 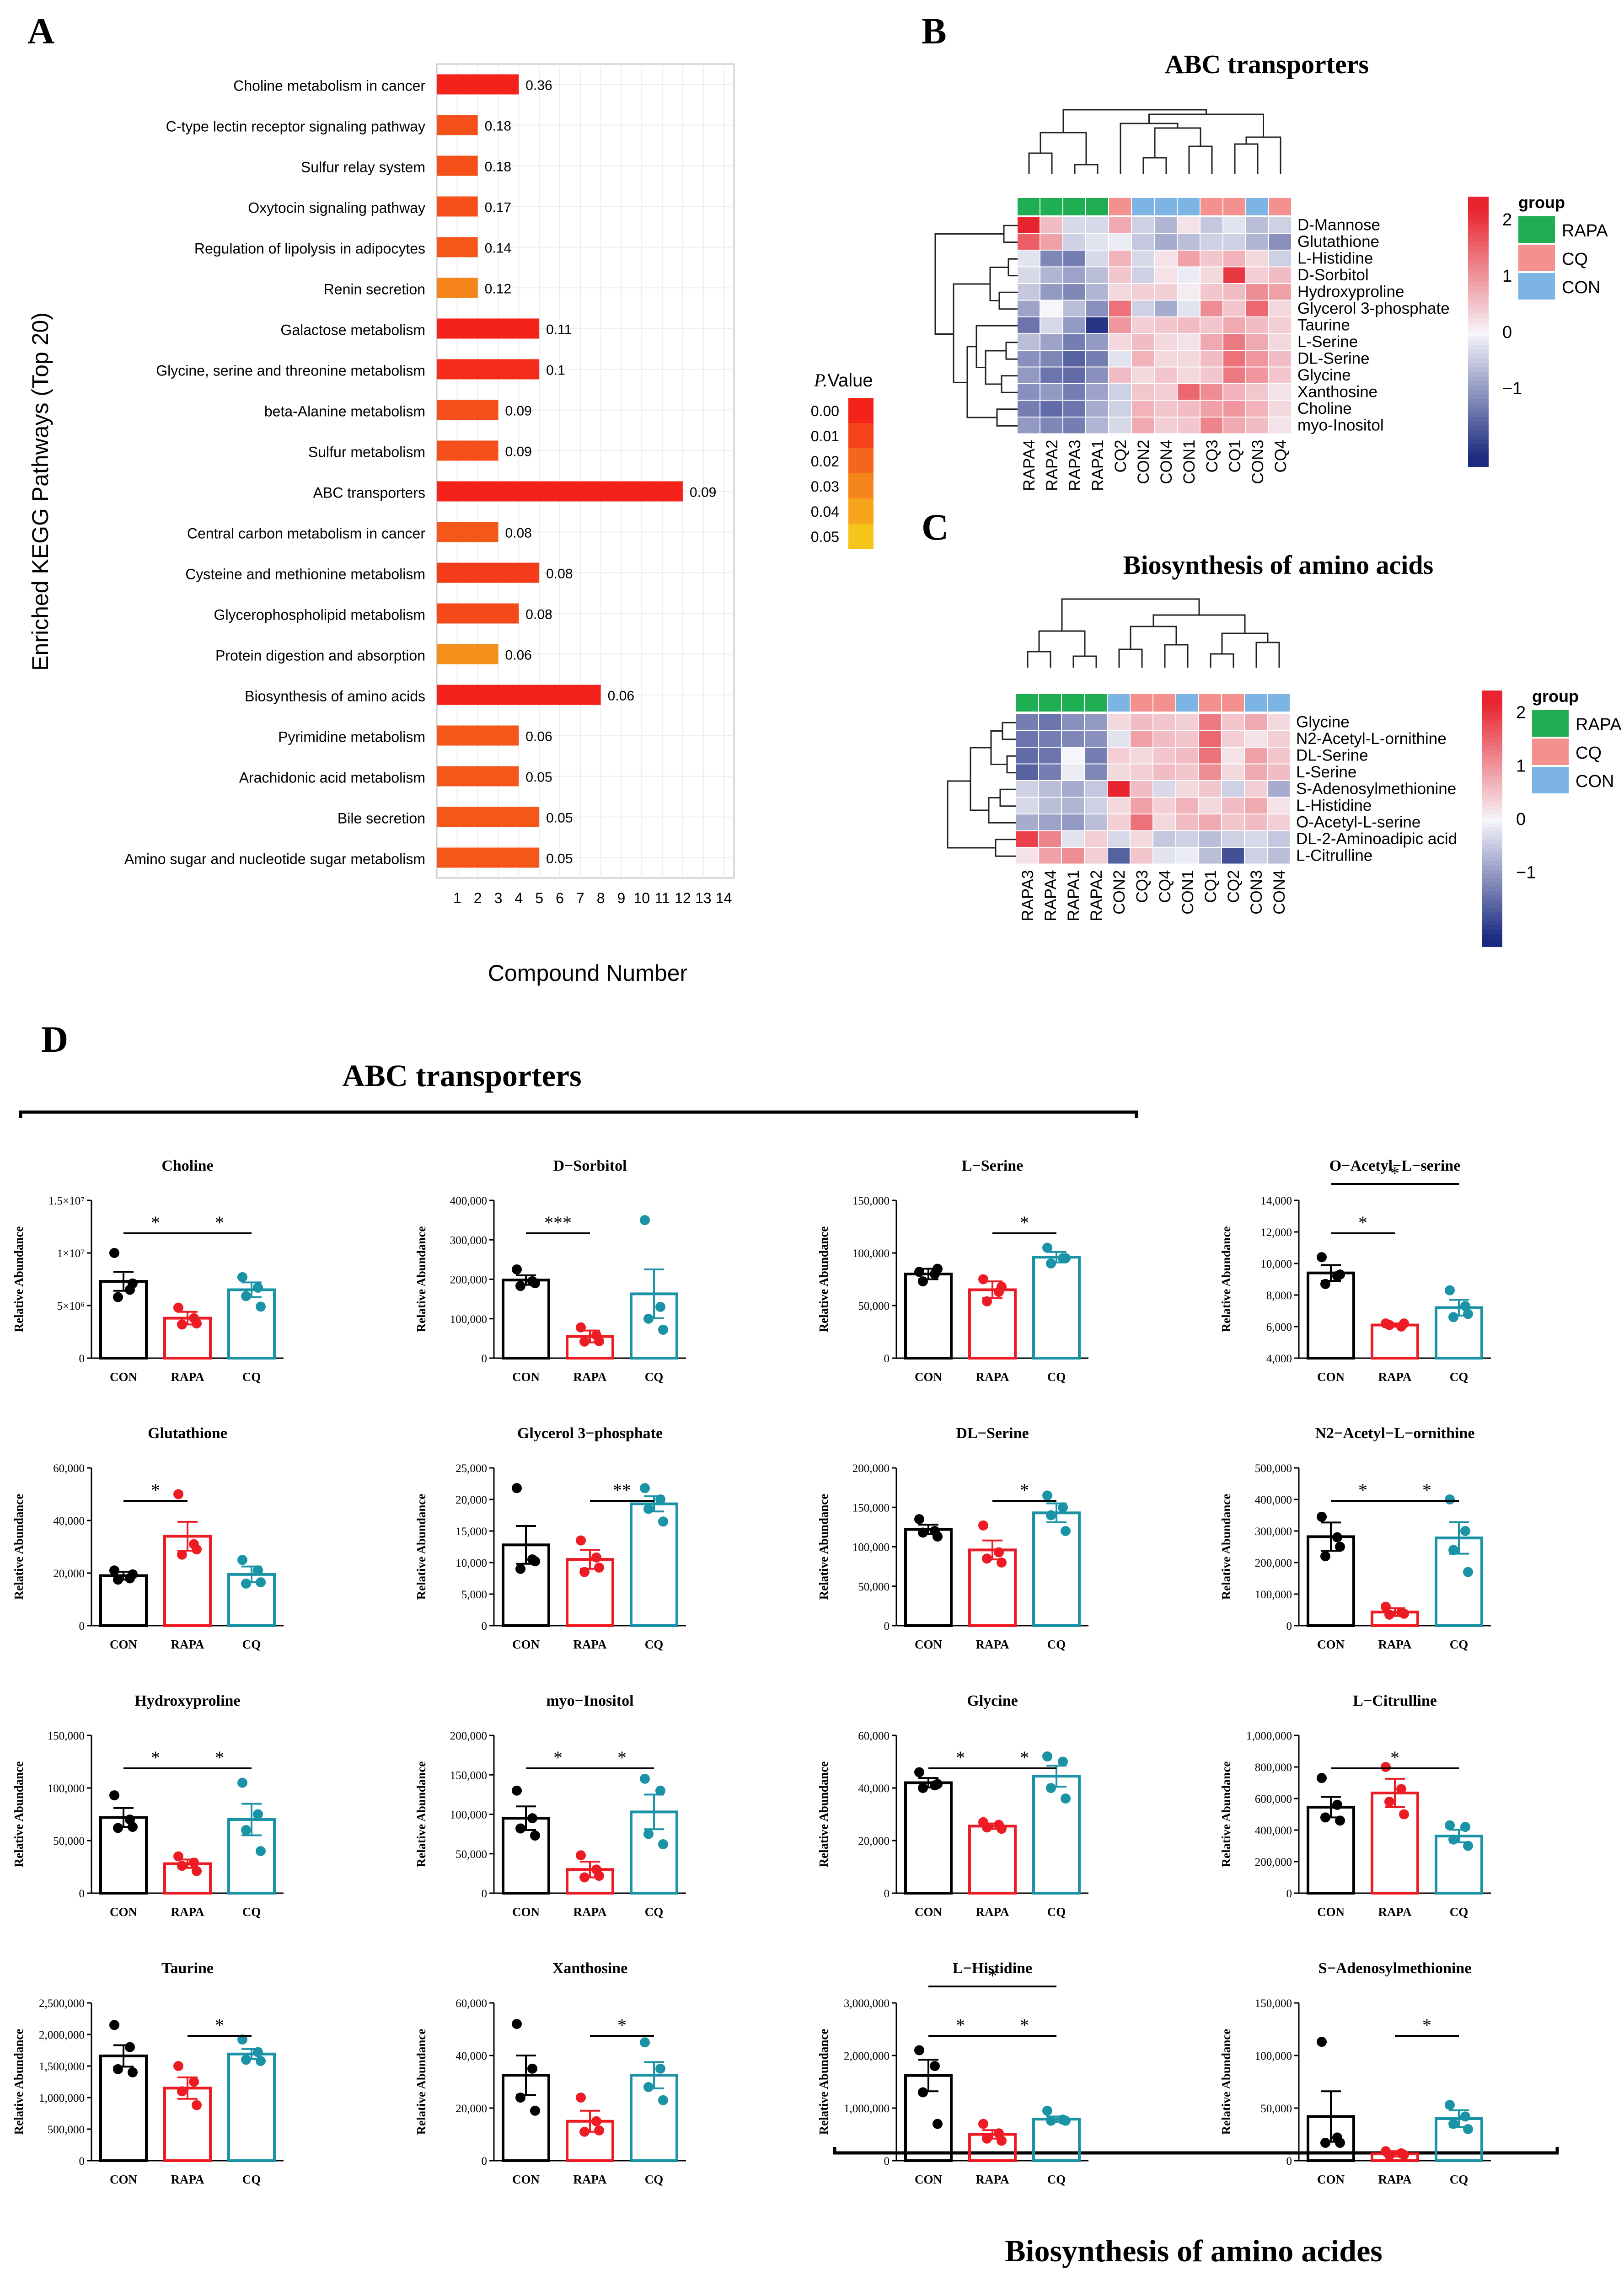 I want to click on kegg-category-label: Cysteine and methionine metabolism, so click(x=305, y=574).